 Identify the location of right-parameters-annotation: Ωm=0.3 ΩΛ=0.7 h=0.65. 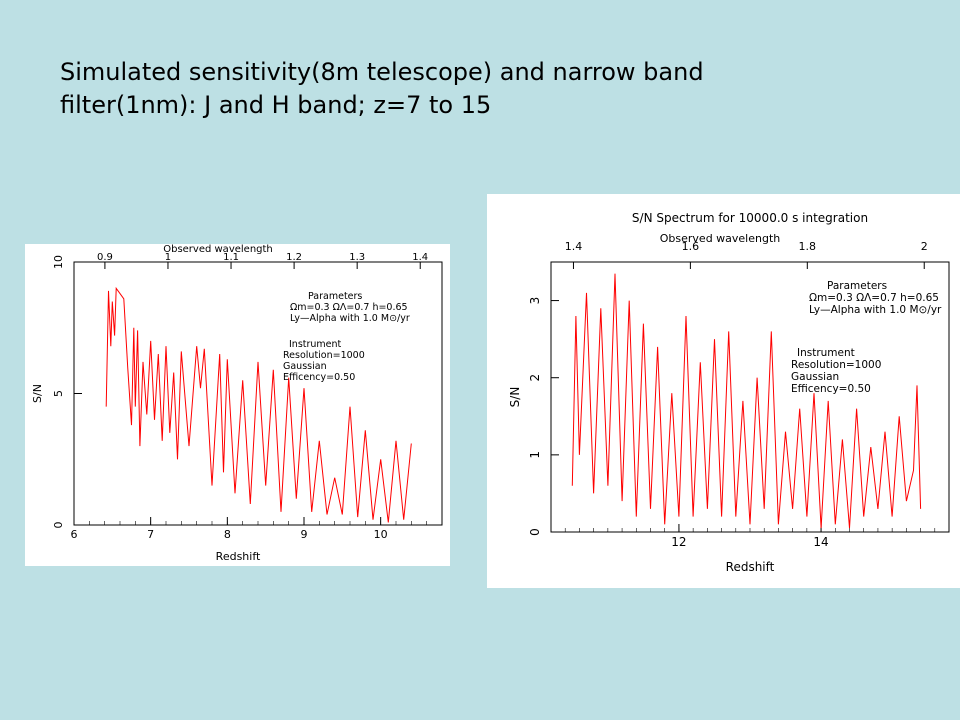
(874, 298).